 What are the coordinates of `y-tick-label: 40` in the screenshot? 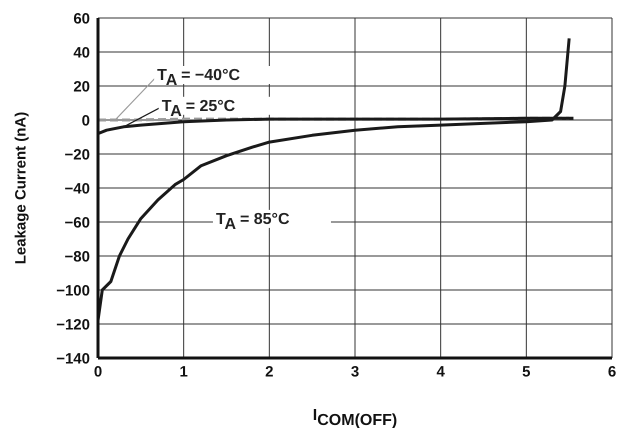 It's located at (81, 53).